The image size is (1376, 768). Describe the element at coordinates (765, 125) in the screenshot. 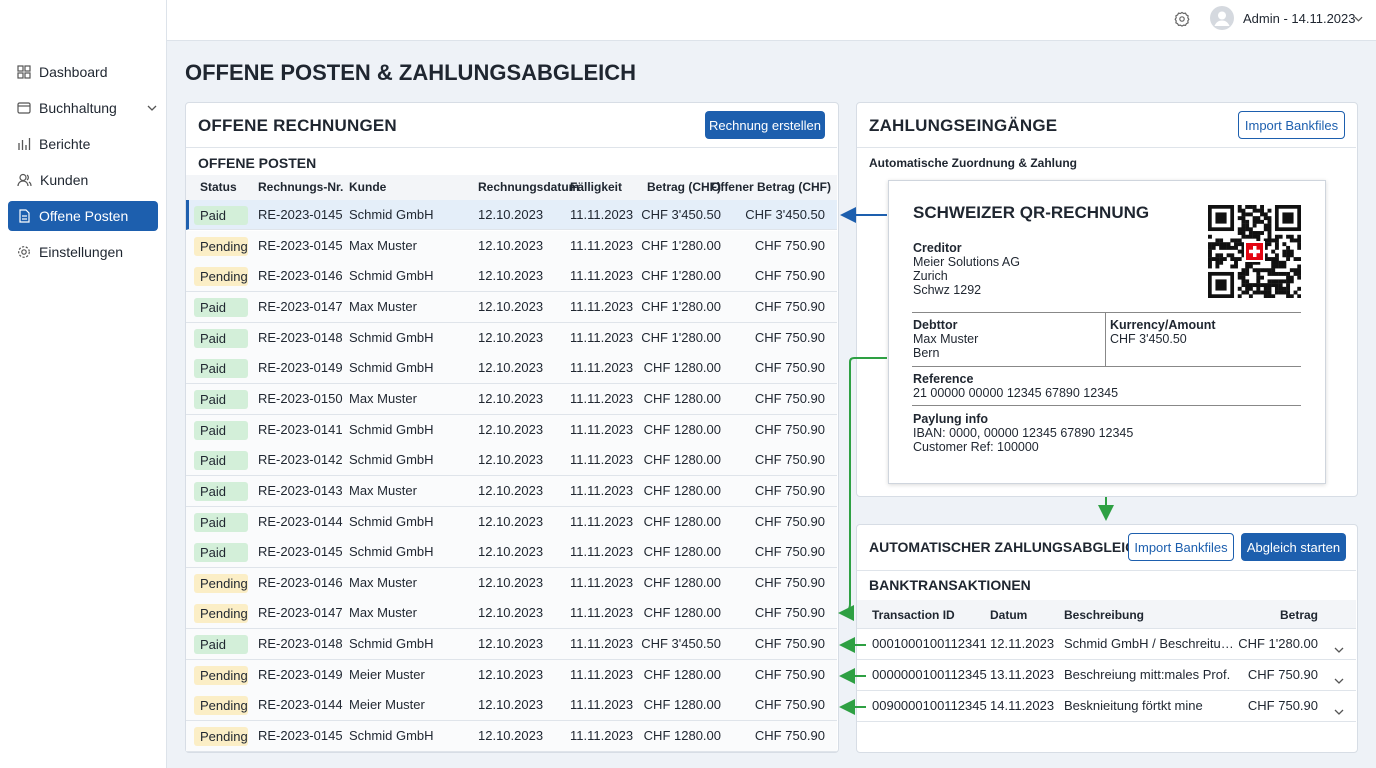

I see `create-invoice-button: Rechnung erstellen` at that location.